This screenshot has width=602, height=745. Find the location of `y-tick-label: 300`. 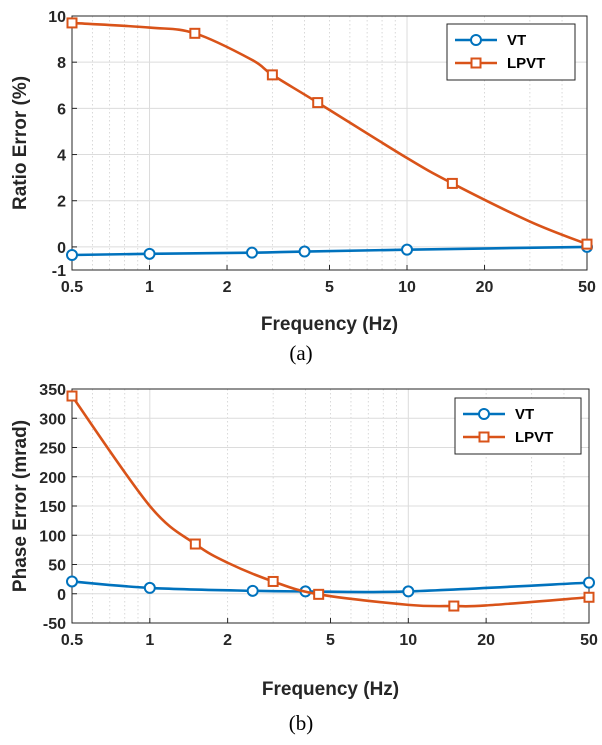

y-tick-label: 300 is located at coordinates (52, 419).